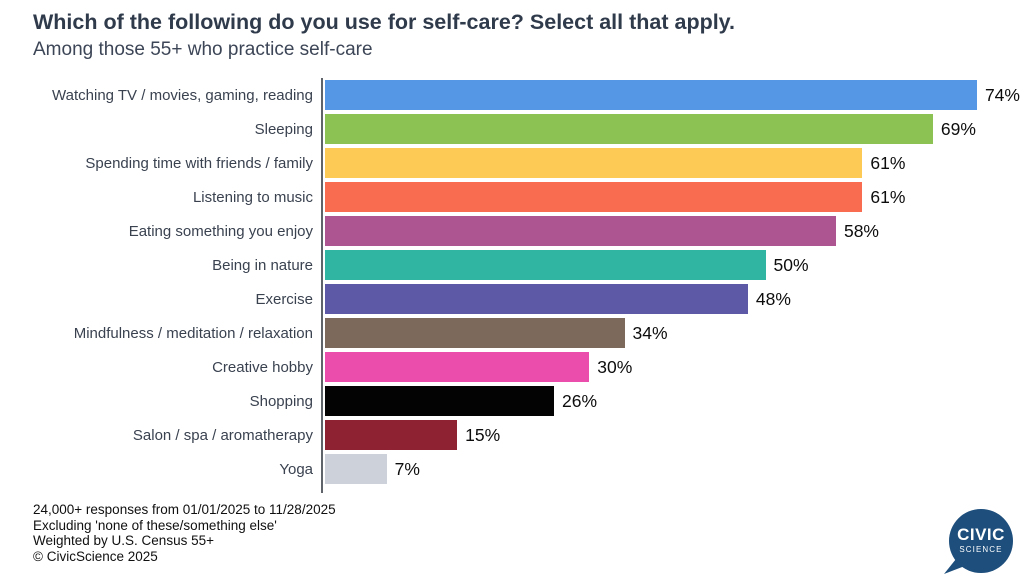  I want to click on bar-area: 26%, so click(461, 401).